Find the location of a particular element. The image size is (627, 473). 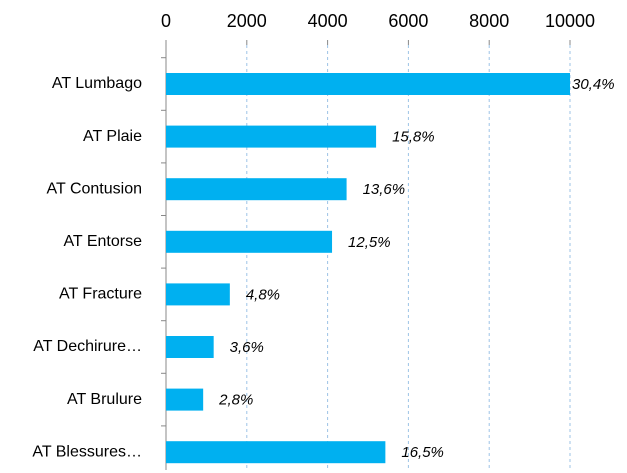

value-label: 2,8% is located at coordinates (235, 400).